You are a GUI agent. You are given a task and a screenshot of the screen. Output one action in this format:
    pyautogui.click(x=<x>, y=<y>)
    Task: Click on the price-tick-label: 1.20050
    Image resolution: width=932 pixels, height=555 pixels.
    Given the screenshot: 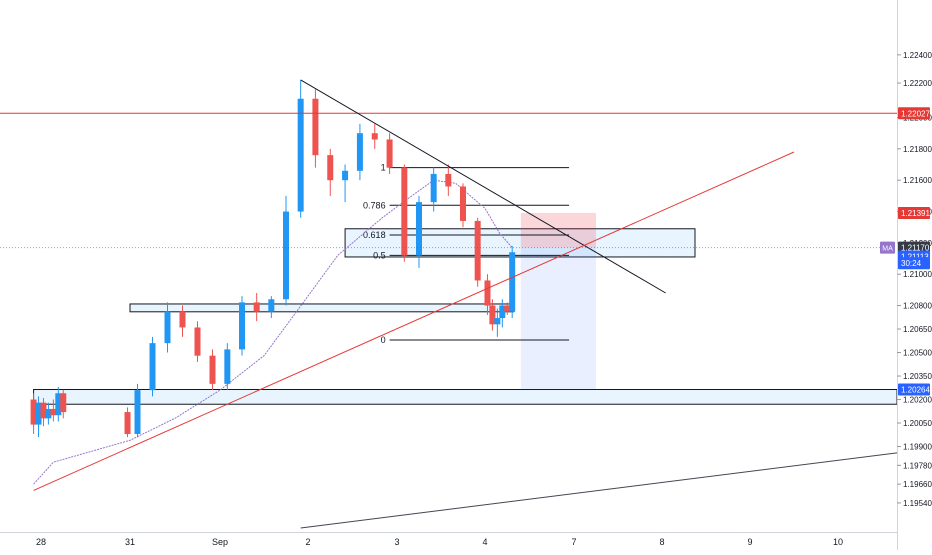 What is the action you would take?
    pyautogui.click(x=917, y=423)
    